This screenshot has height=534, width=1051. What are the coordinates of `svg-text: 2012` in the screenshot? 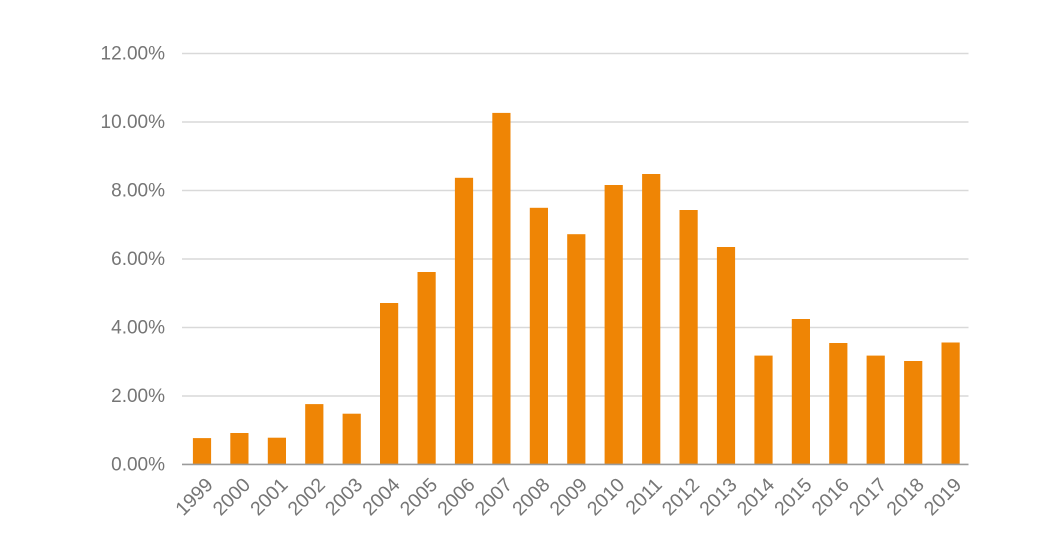 It's located at (681, 497).